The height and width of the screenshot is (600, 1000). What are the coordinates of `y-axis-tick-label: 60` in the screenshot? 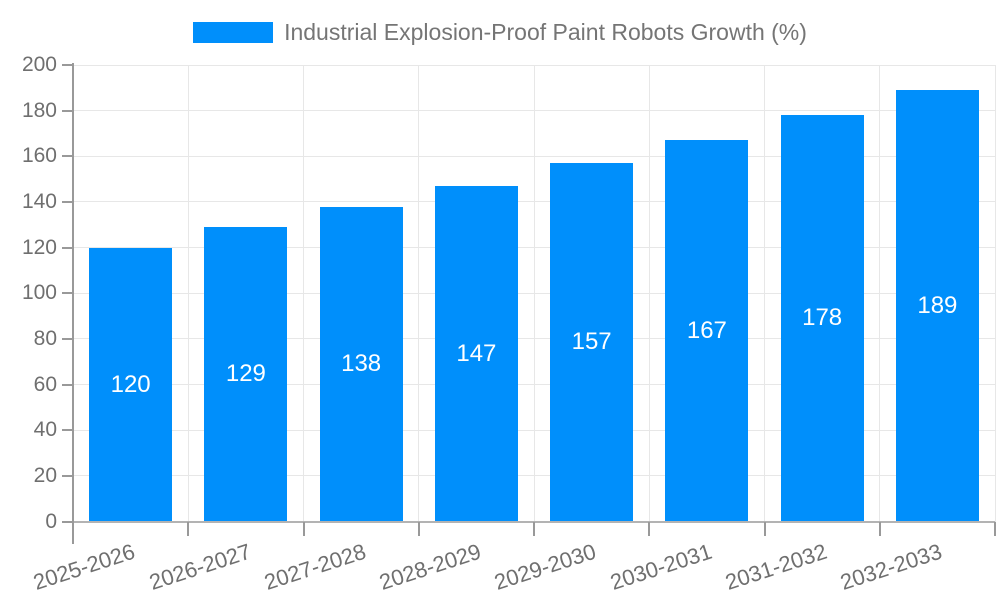 It's located at (45, 384).